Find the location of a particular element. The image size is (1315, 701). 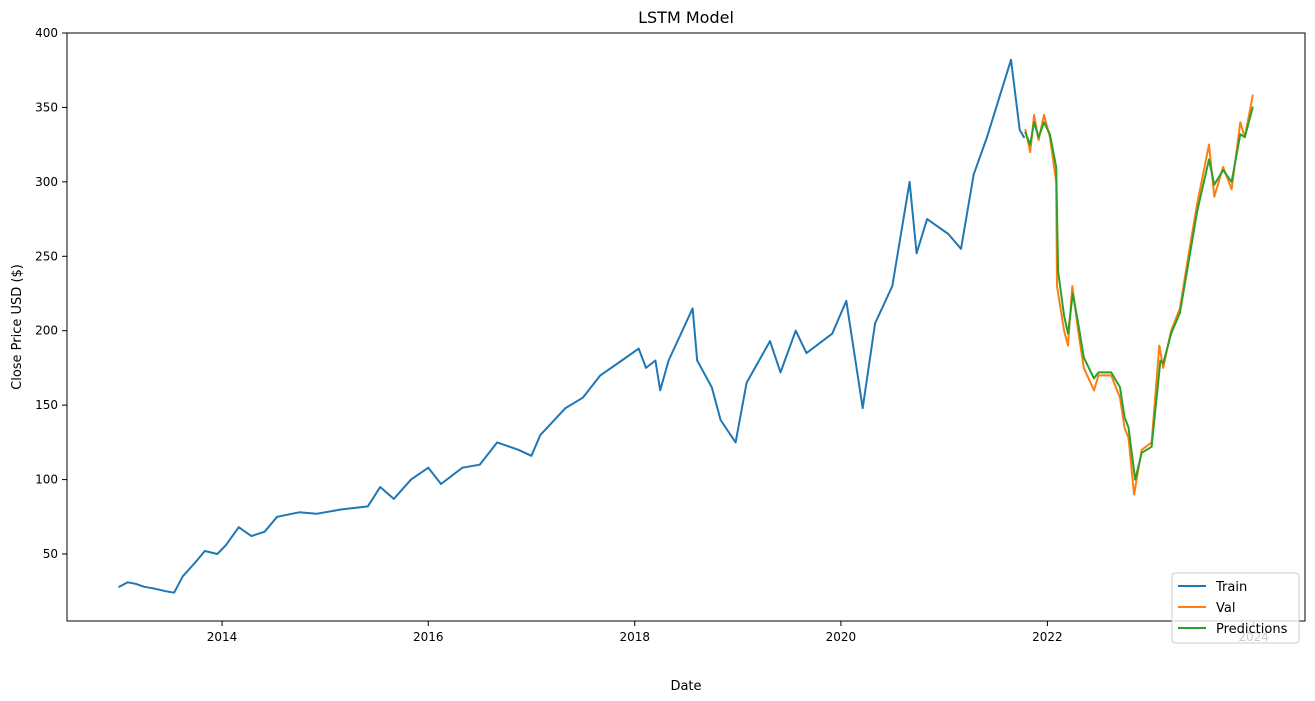

legend-val-label: Val is located at coordinates (1225, 608).